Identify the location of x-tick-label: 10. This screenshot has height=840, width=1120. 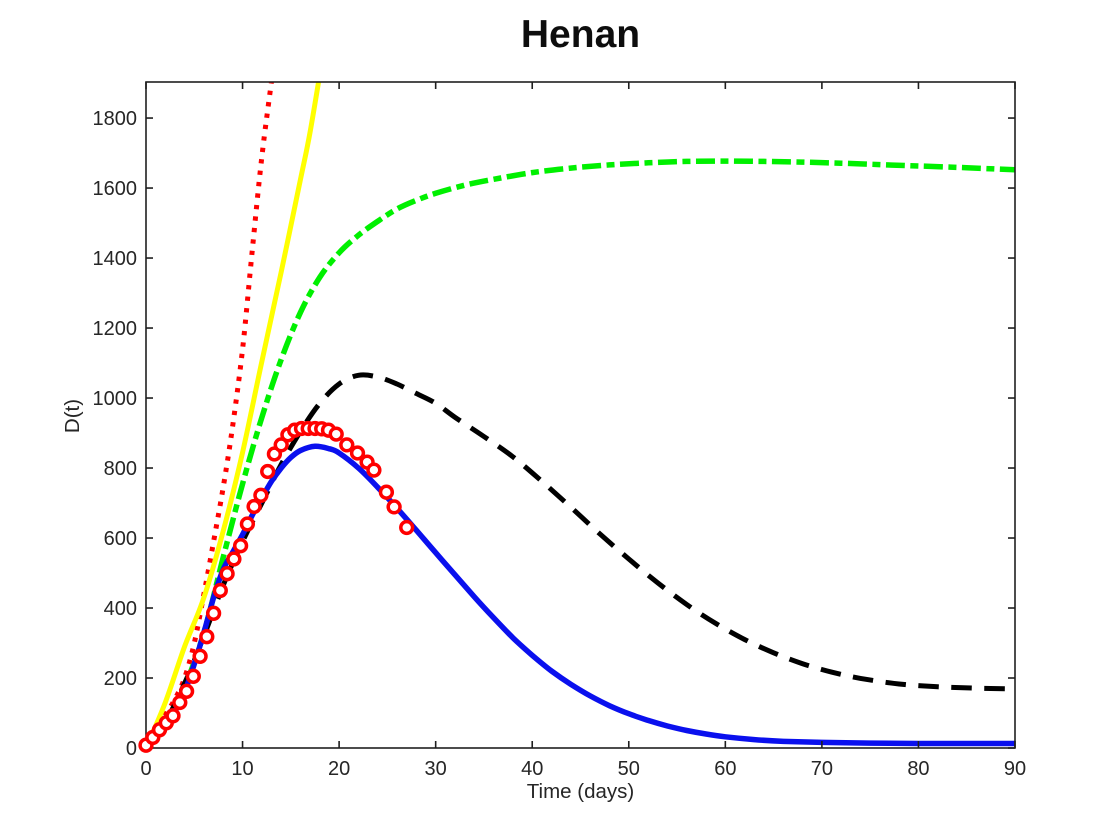
(242, 769).